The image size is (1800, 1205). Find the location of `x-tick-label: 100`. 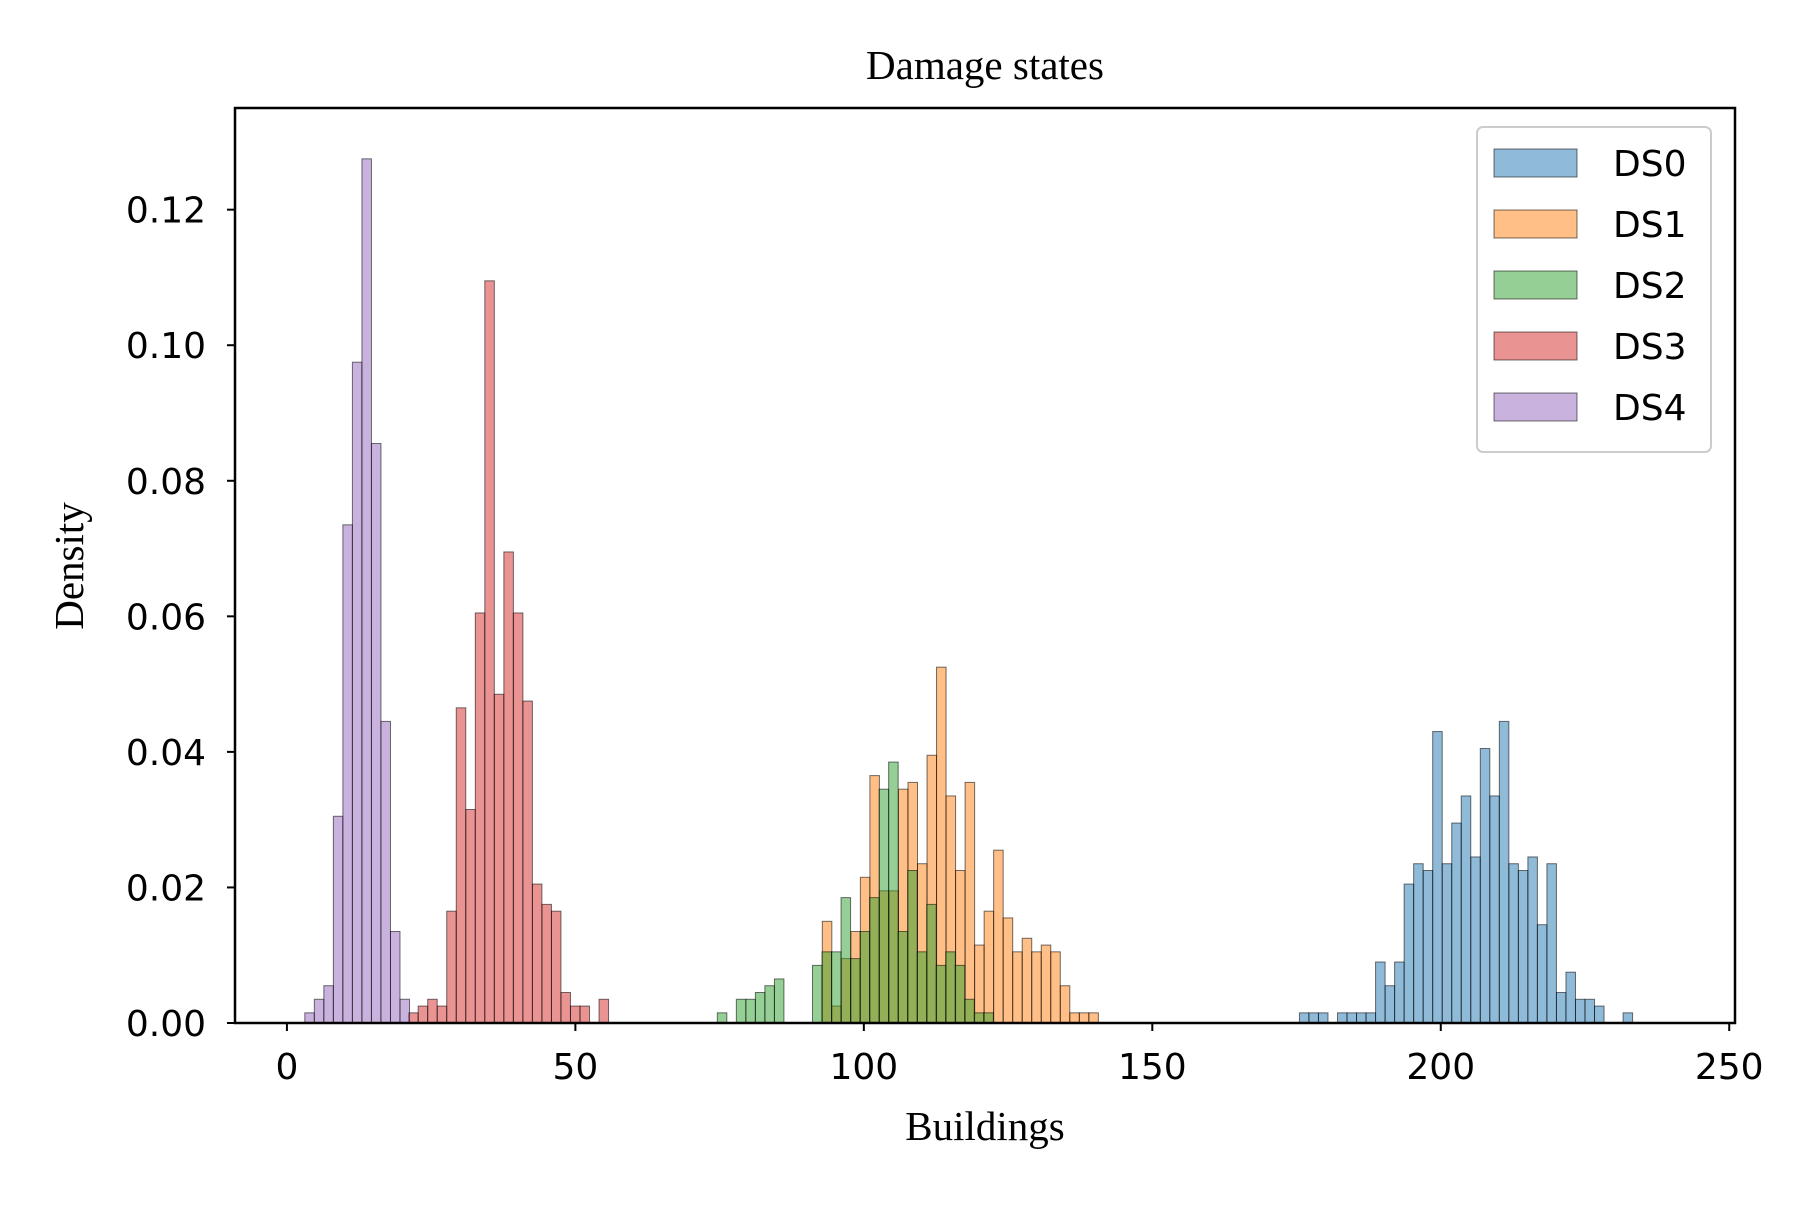

x-tick-label: 100 is located at coordinates (863, 1067).